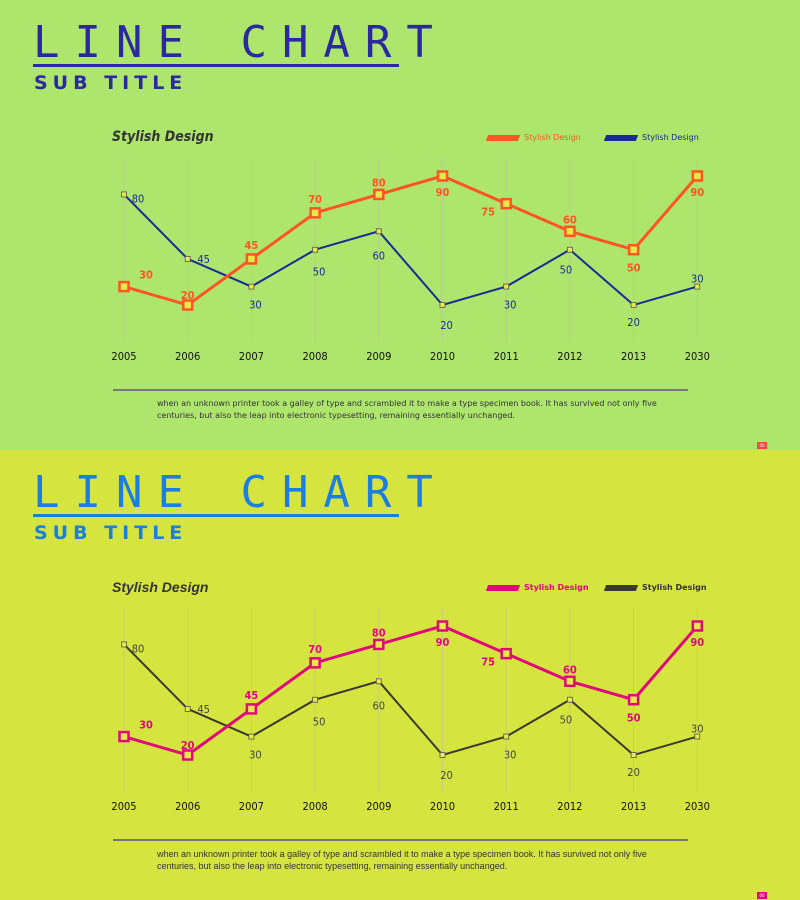  What do you see at coordinates (315, 649) in the screenshot?
I see `data-label: 70` at bounding box center [315, 649].